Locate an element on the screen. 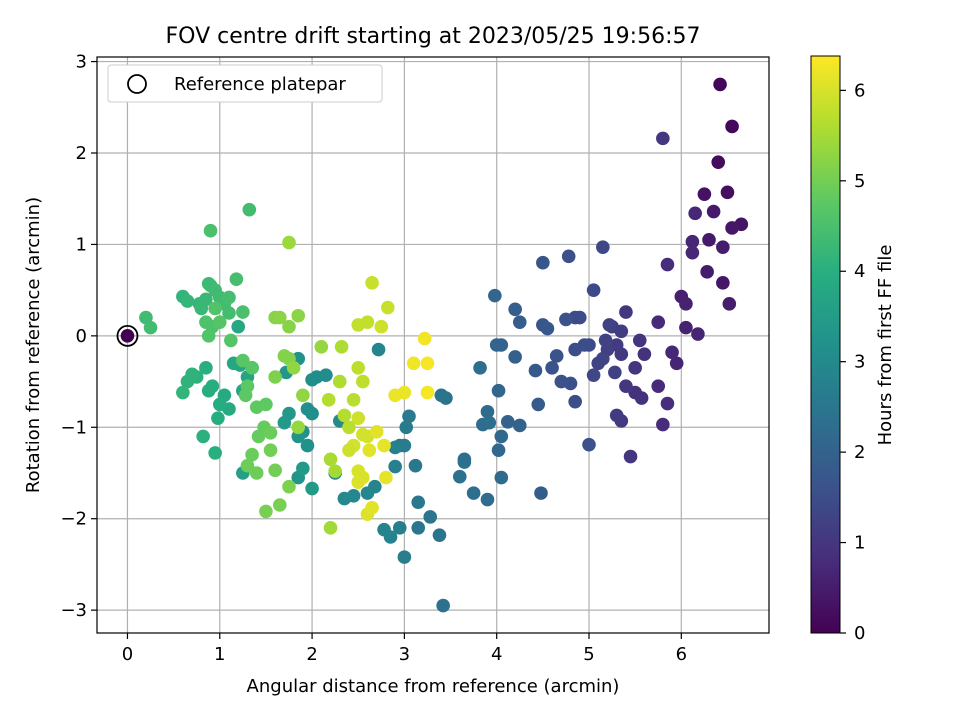  colorbar-tick-label: 5 is located at coordinates (859, 181).